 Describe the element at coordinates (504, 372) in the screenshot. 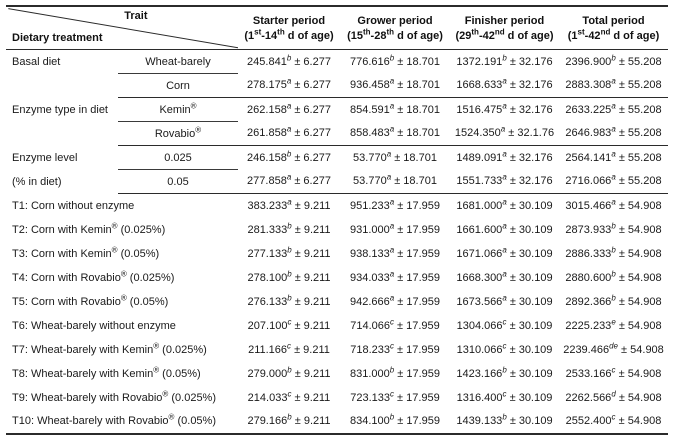

I see `value-cell-finisher: 1423.166b ± 30.109` at that location.